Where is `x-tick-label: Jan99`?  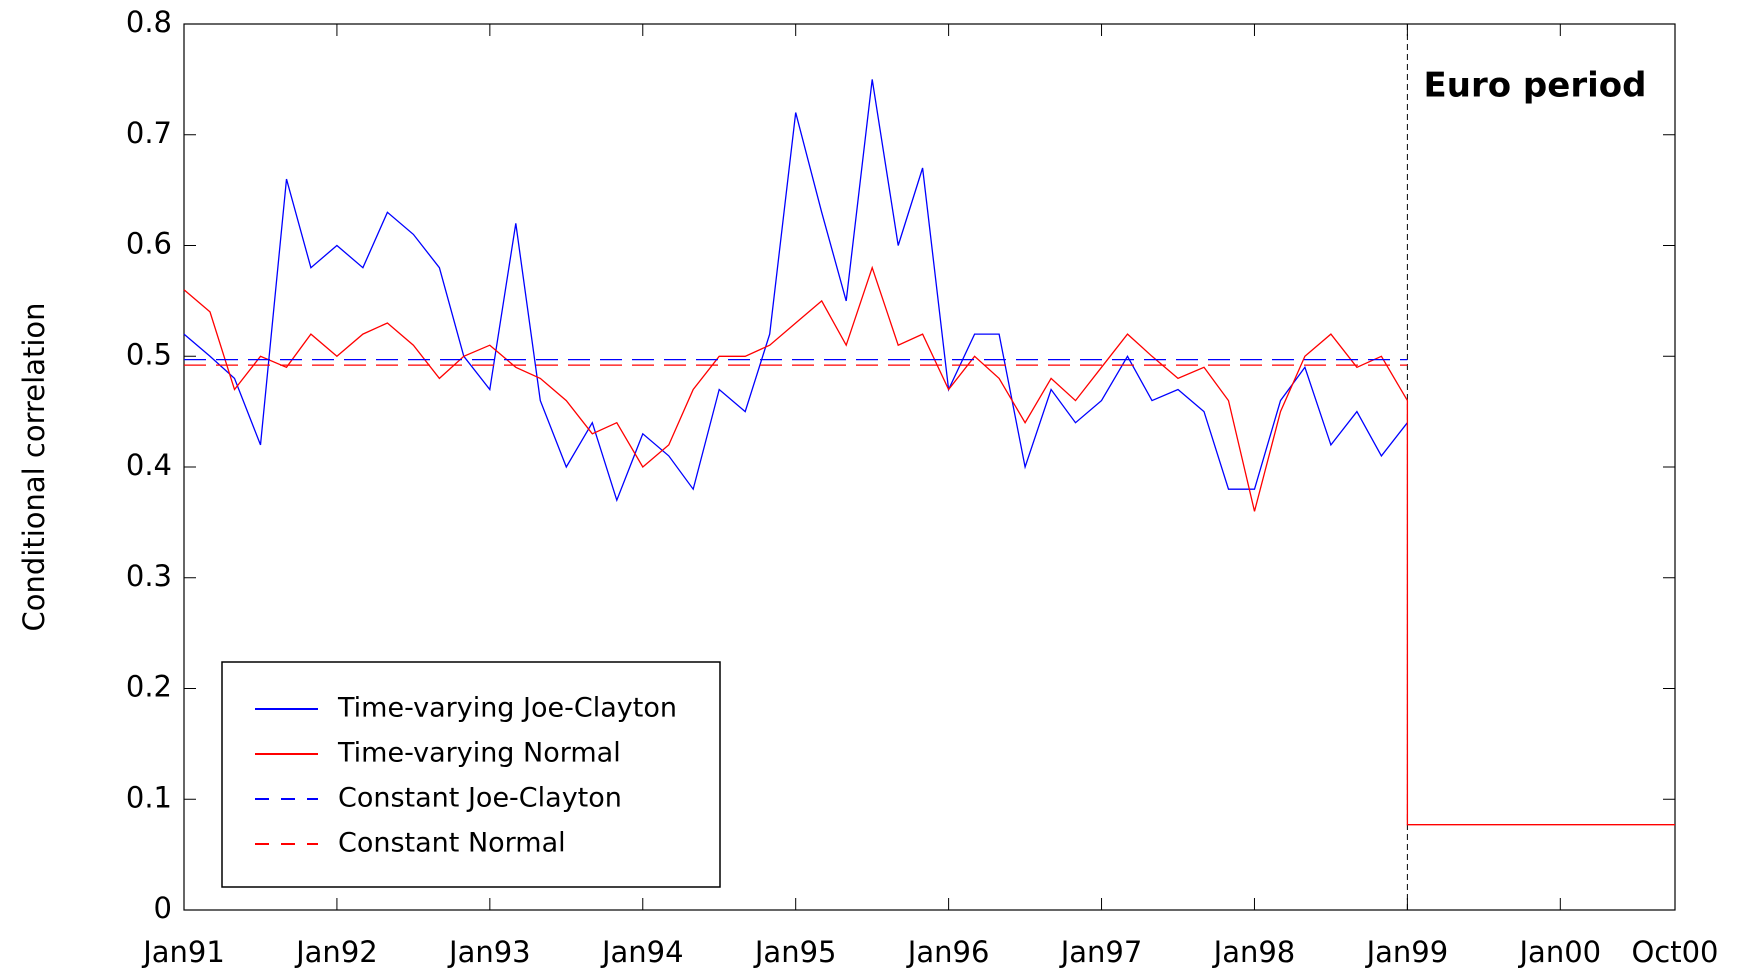 x-tick-label: Jan99 is located at coordinates (1407, 952).